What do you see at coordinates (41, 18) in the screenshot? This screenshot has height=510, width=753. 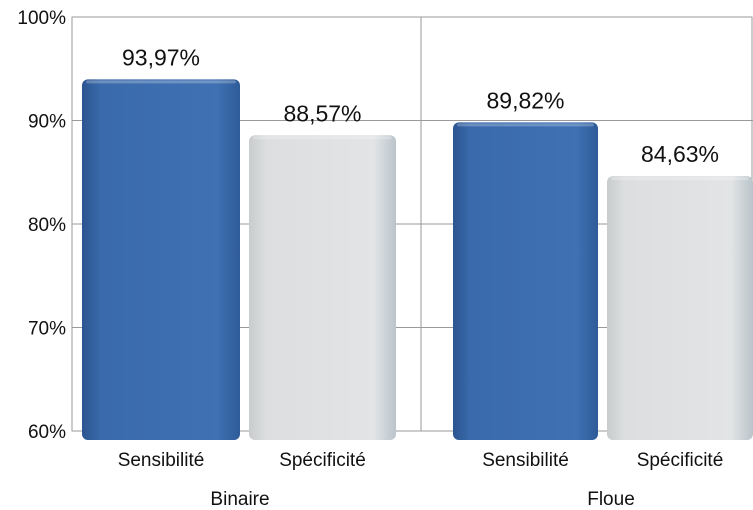 I see `y-tick-label: 100%` at bounding box center [41, 18].